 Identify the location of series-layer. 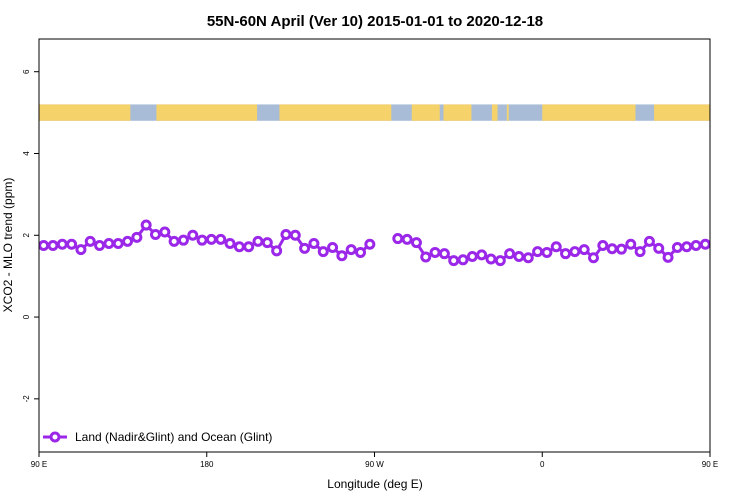
(393, 243).